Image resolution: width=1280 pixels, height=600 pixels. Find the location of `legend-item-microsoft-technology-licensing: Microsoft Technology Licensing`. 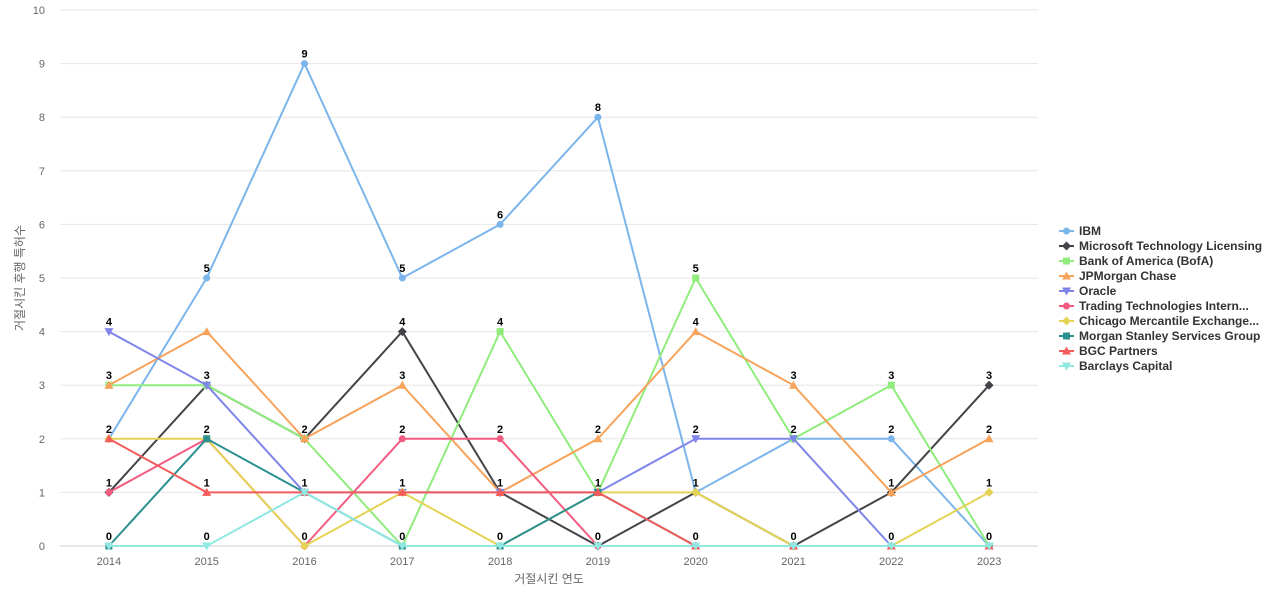

legend-item-microsoft-technology-licensing: Microsoft Technology Licensing is located at coordinates (1160, 246).